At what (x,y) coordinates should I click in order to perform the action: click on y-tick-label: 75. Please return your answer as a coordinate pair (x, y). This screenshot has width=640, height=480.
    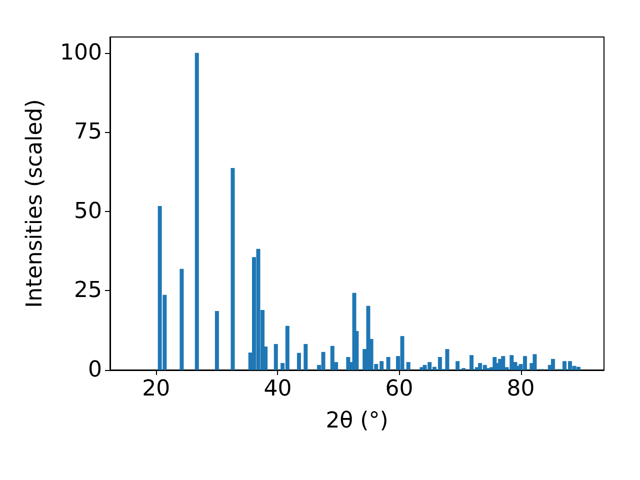
    Looking at the image, I should click on (88, 132).